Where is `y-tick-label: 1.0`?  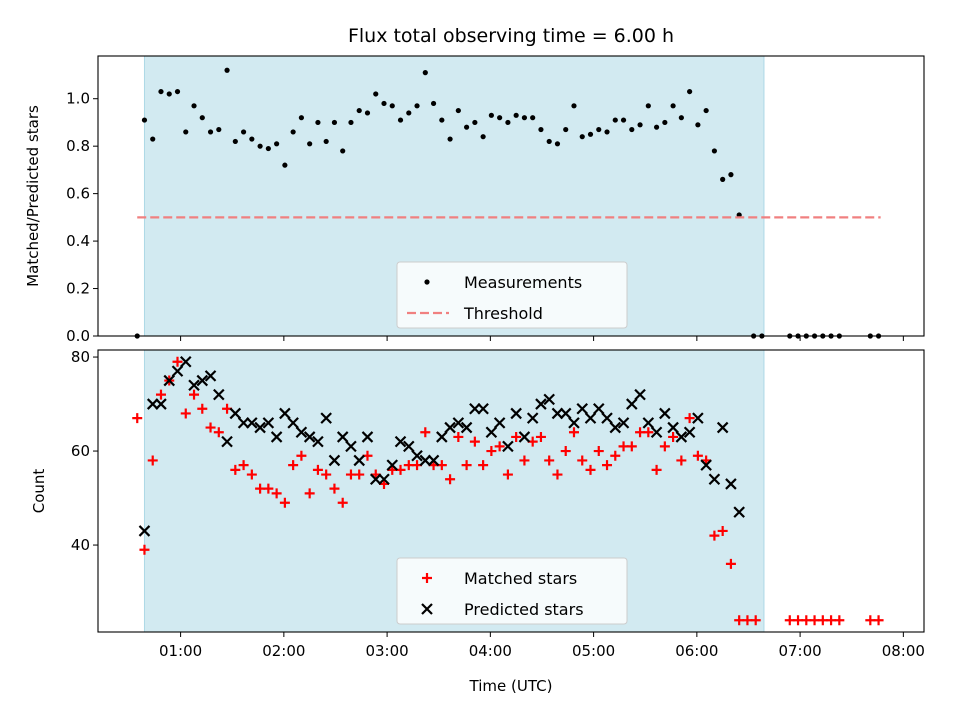 y-tick-label: 1.0 is located at coordinates (78, 99).